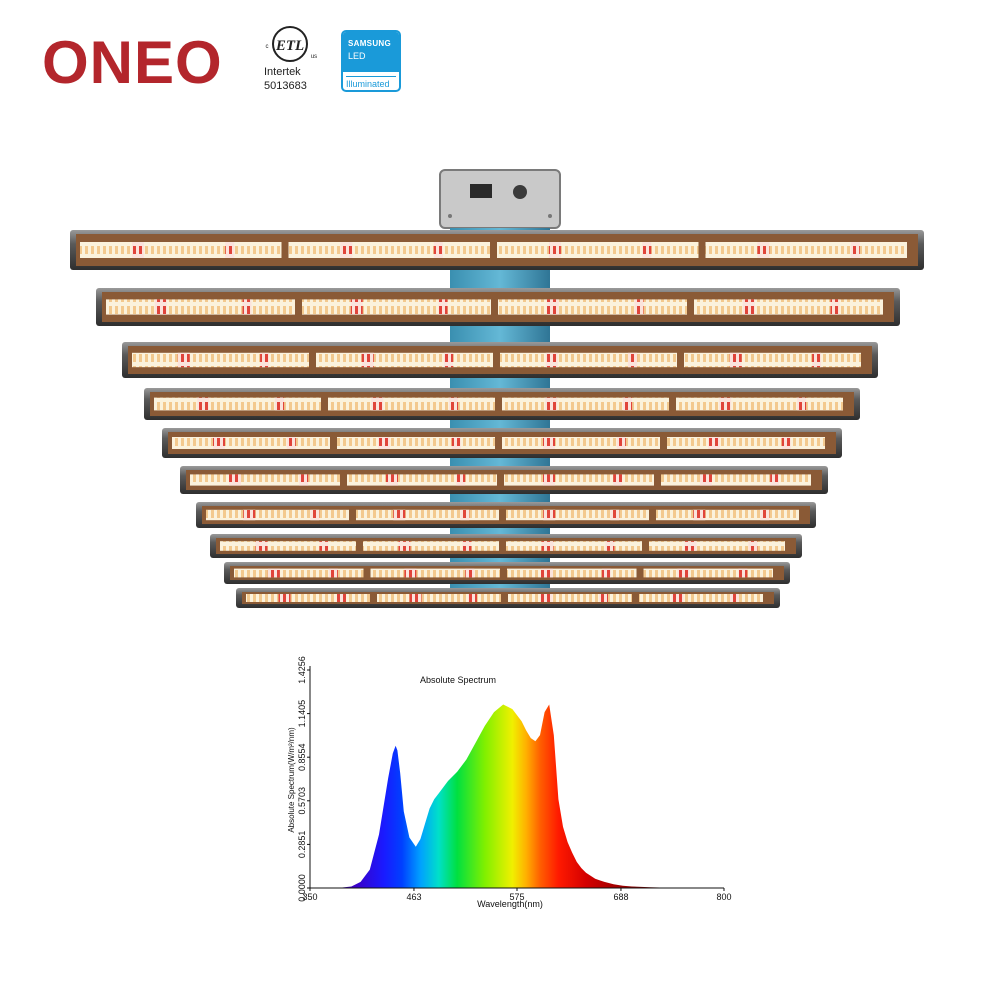 The image size is (1000, 1000). Describe the element at coordinates (291, 780) in the screenshot. I see `y-axis-label: Absolute Spectrum(W/m²/nm)` at that location.